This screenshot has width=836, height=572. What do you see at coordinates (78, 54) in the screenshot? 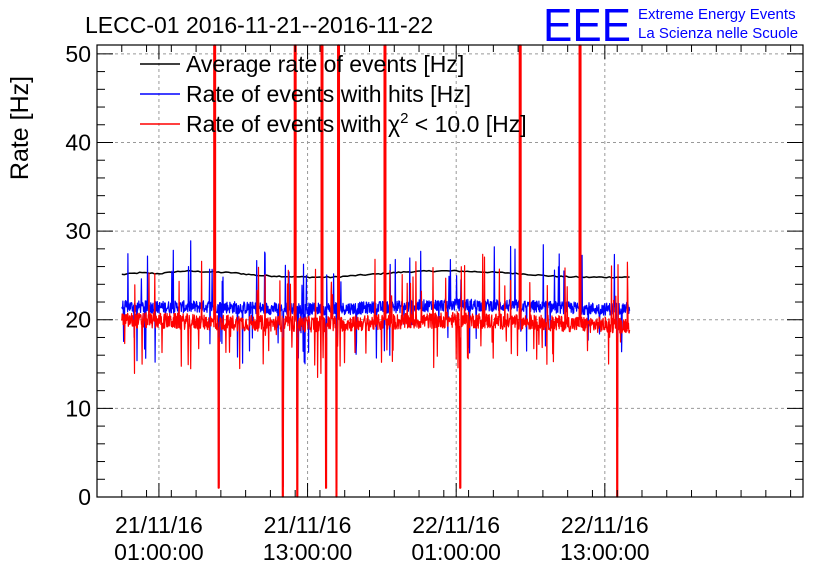
I see `y-tick-label: 50` at bounding box center [78, 54].